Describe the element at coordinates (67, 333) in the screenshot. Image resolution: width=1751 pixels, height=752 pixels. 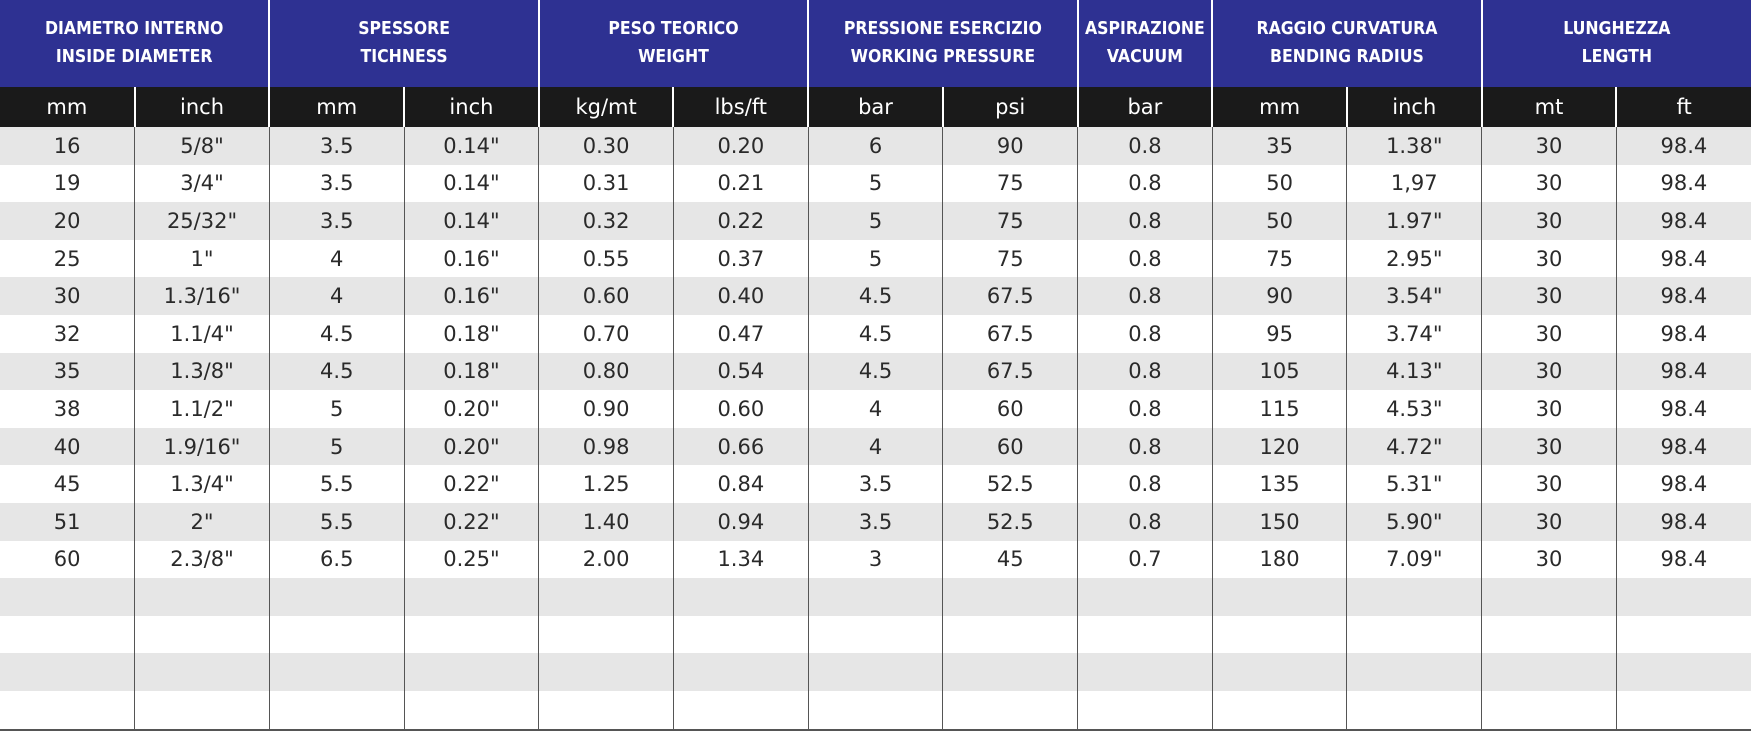
I see `table-cell: 32` at that location.